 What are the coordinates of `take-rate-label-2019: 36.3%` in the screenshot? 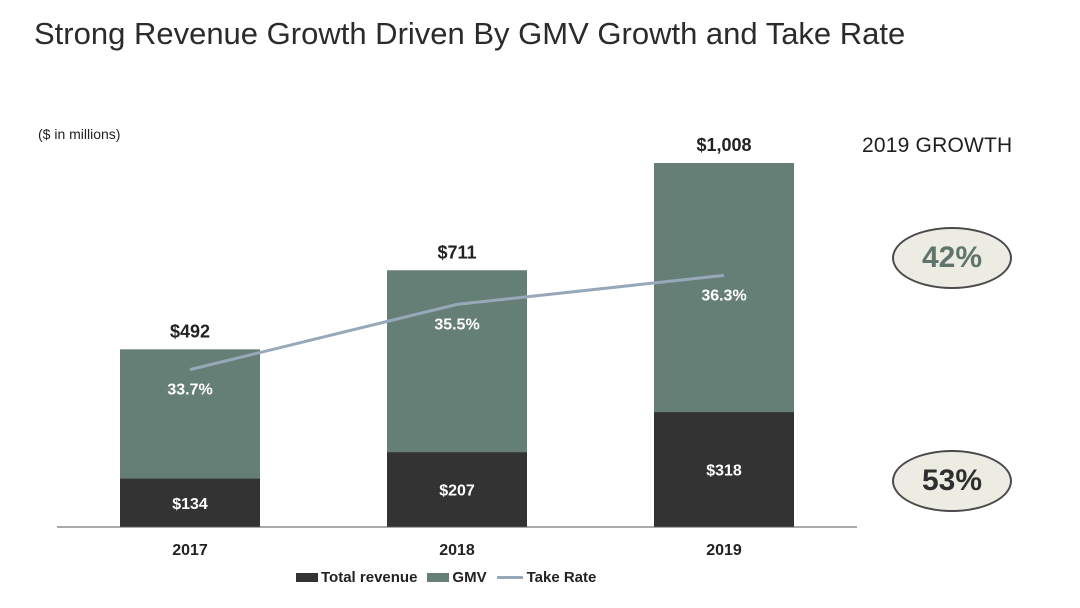 It's located at (723, 295).